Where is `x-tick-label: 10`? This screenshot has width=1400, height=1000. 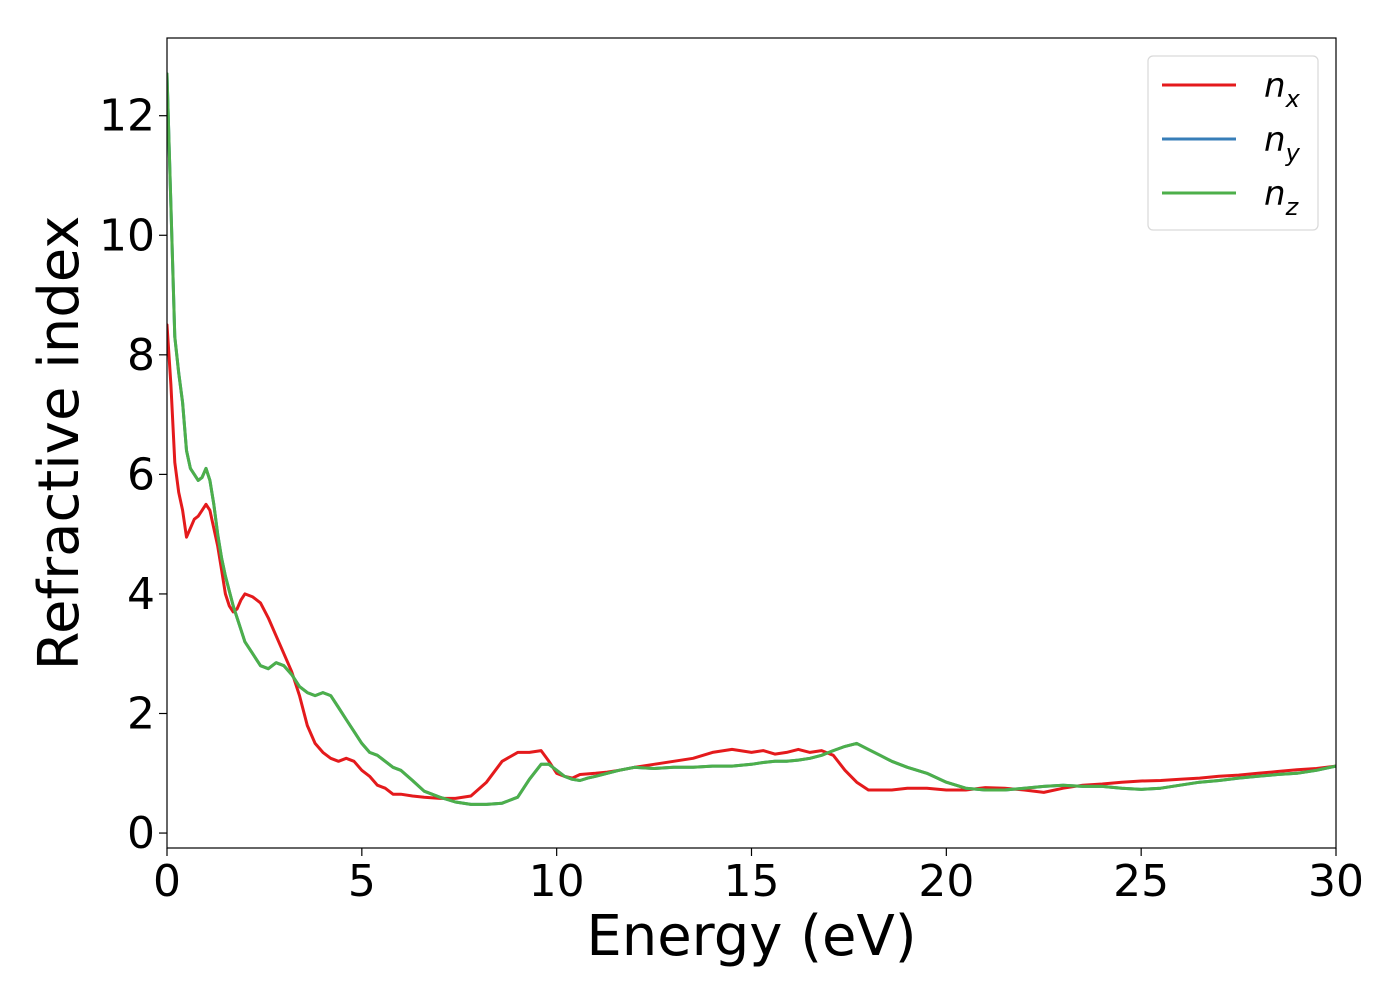
x-tick-label: 10 is located at coordinates (557, 881).